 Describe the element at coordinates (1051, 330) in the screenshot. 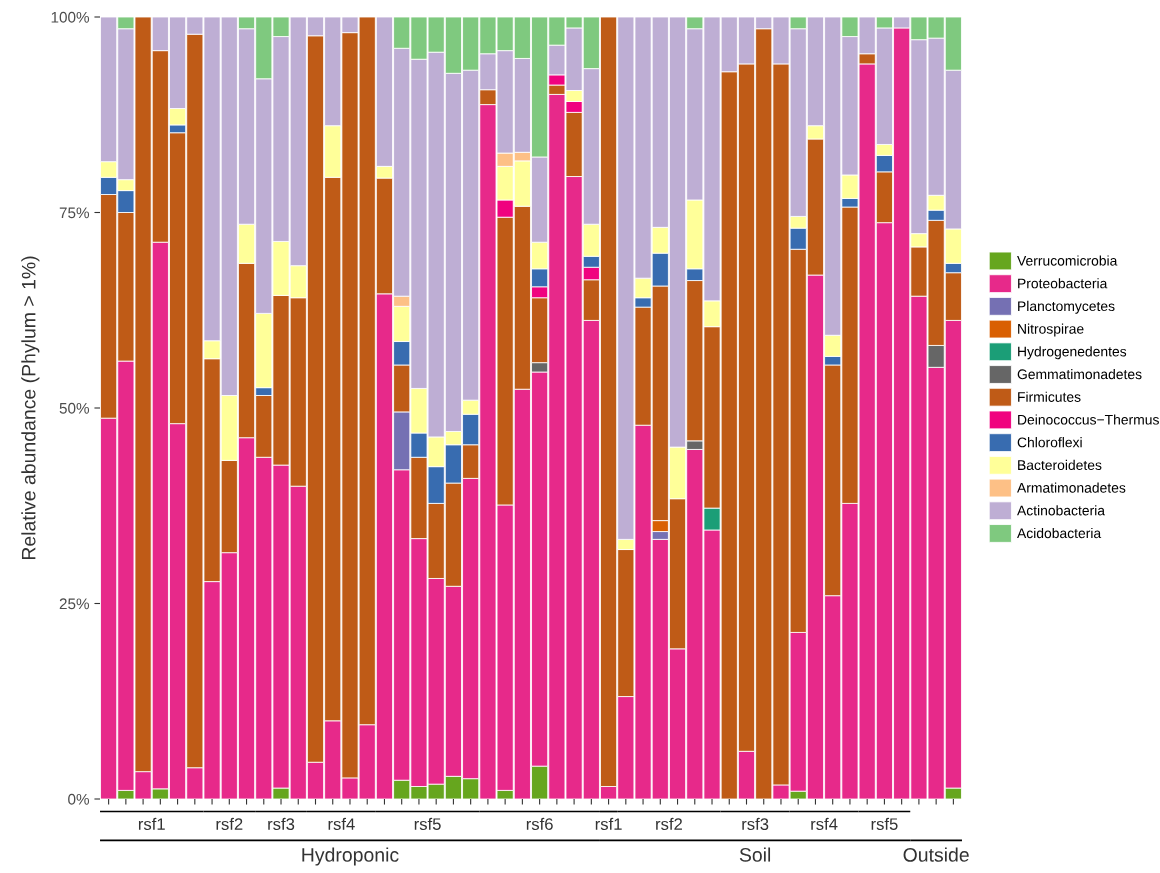

I see `legend-label: Nitrospirae` at that location.